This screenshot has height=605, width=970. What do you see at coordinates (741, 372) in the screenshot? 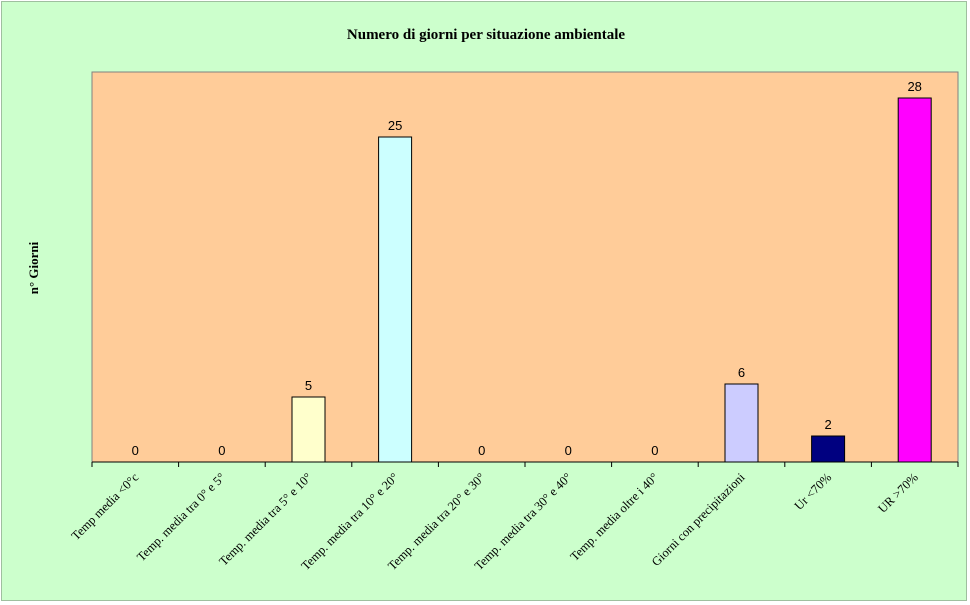
I see `data-label: 6` at bounding box center [741, 372].